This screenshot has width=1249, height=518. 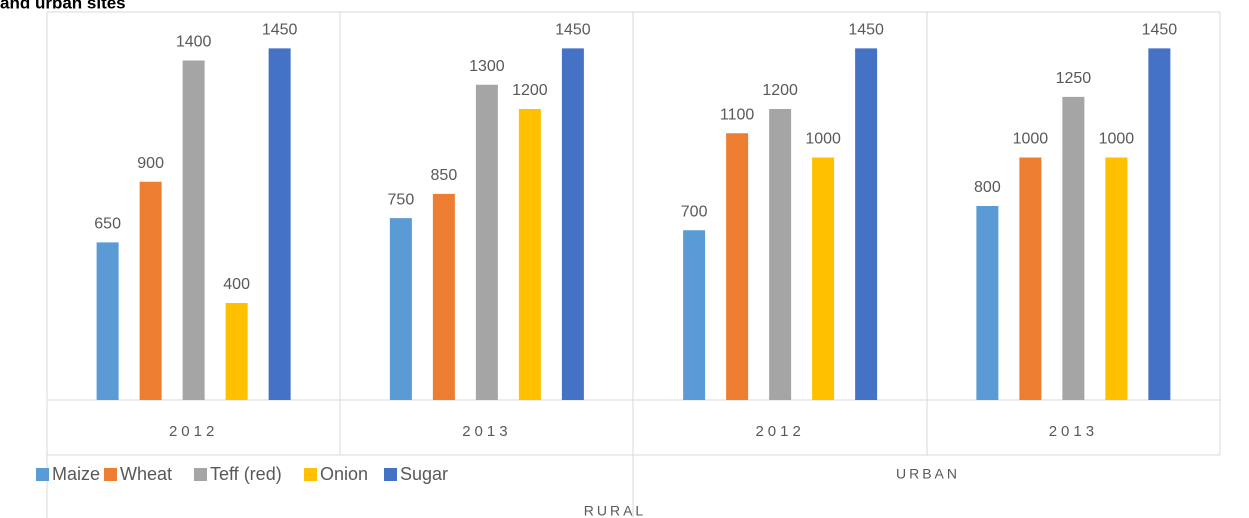 I want to click on legend-label: Wheat, so click(x=146, y=474).